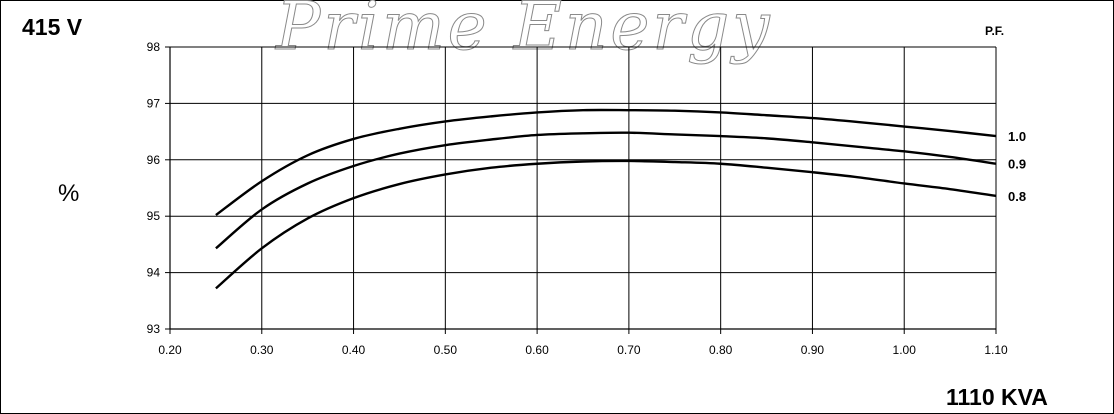 This screenshot has width=1114, height=414. Describe the element at coordinates (524, 33) in the screenshot. I see `watermark-logo: Prime Energy` at that location.